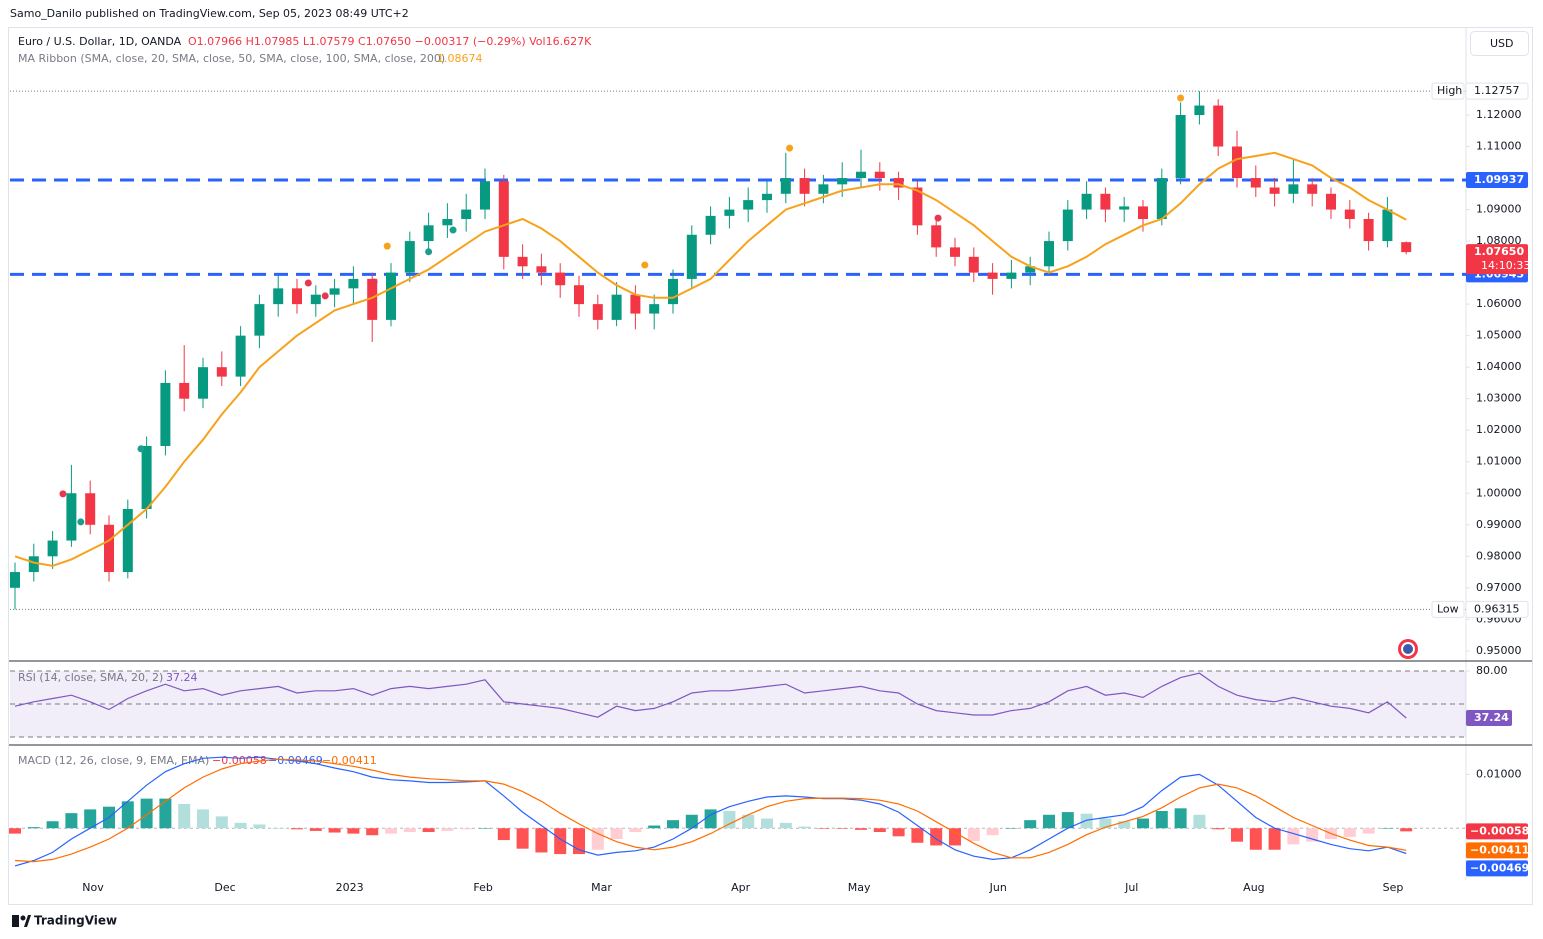  What do you see at coordinates (1499, 114) in the screenshot?
I see `y-tick-label: 1.12000` at bounding box center [1499, 114].